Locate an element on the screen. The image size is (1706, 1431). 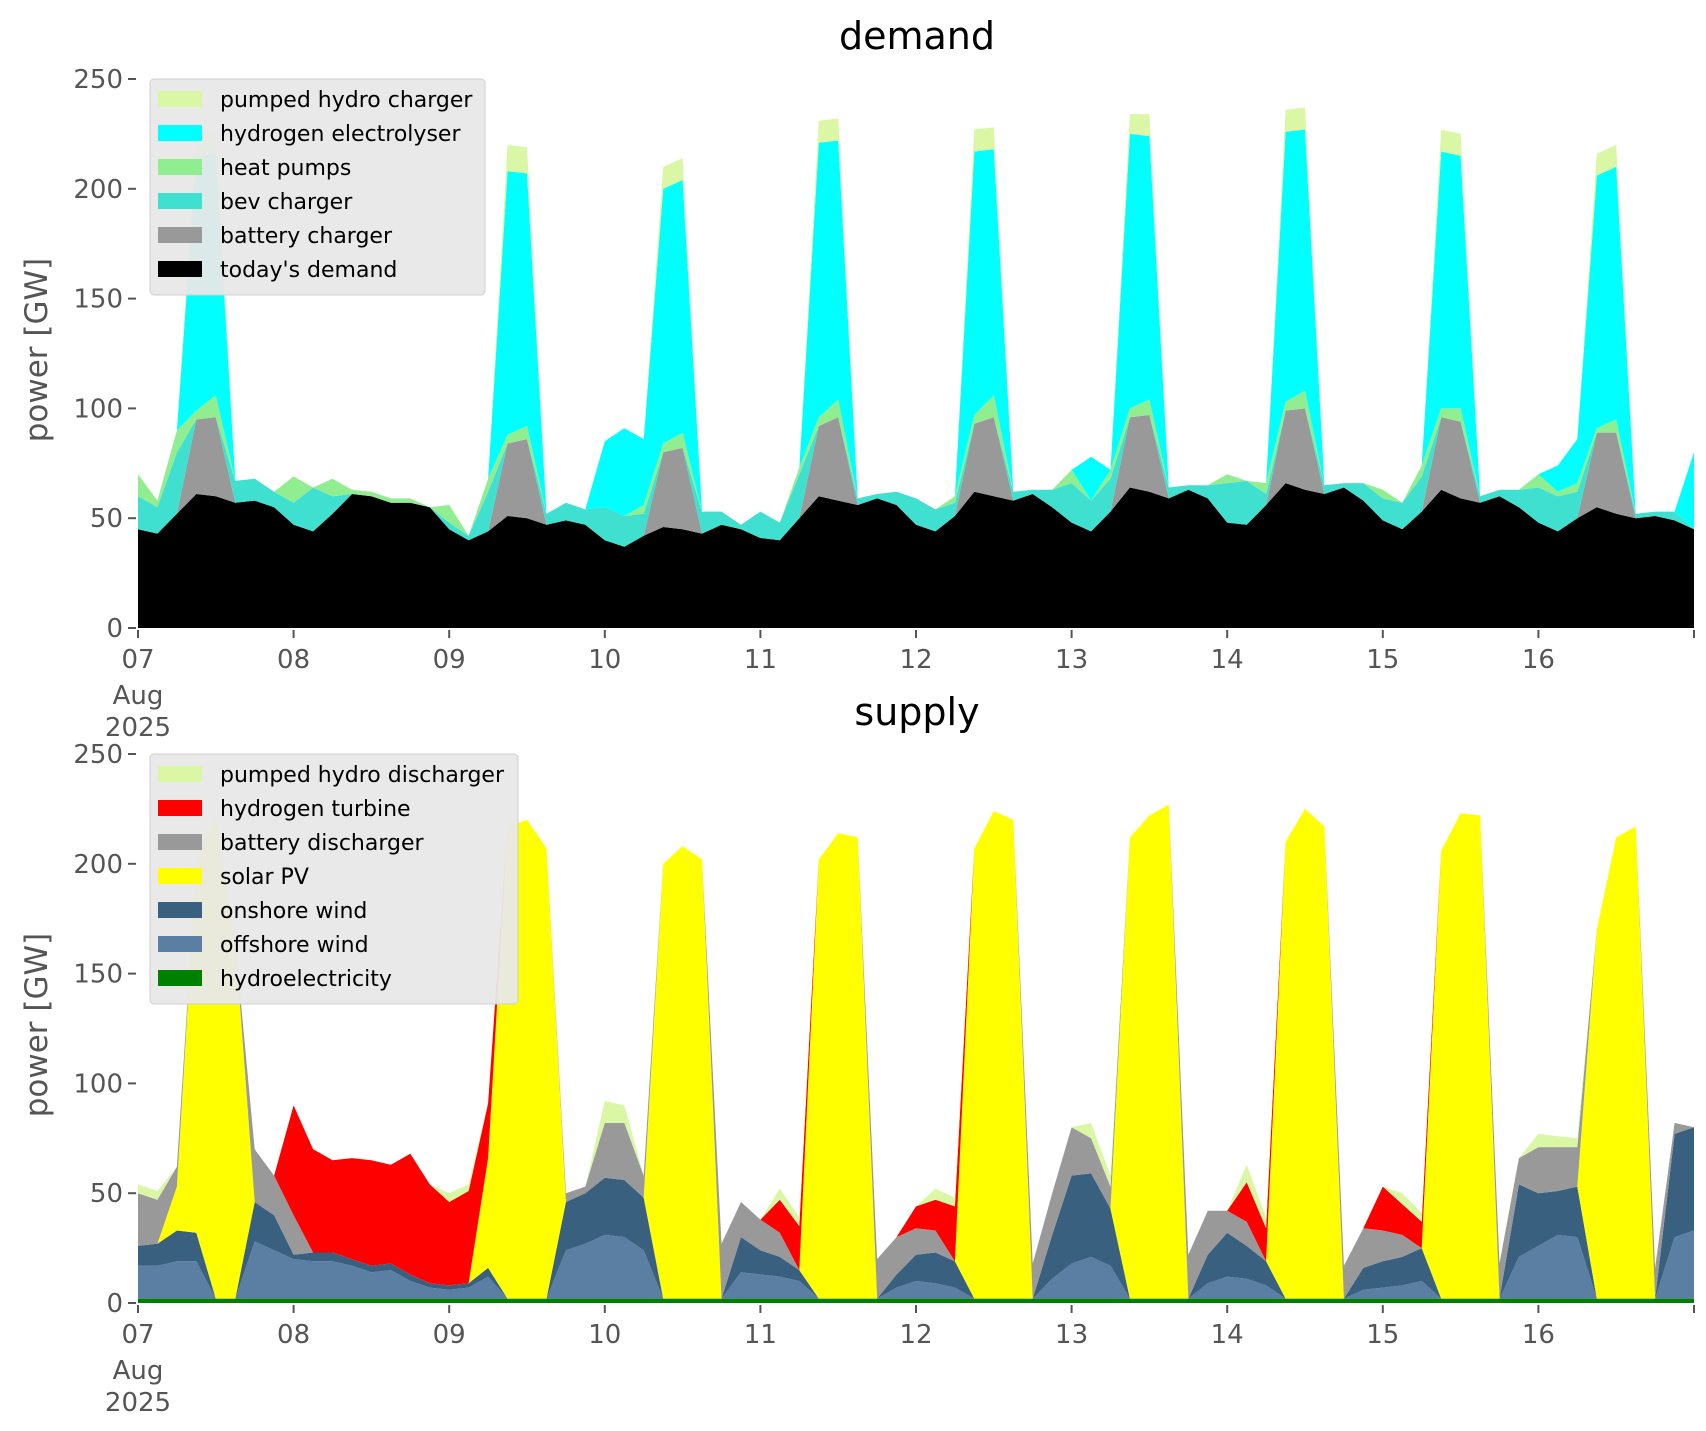
supply-area-offshore-wind is located at coordinates (916, 1264).